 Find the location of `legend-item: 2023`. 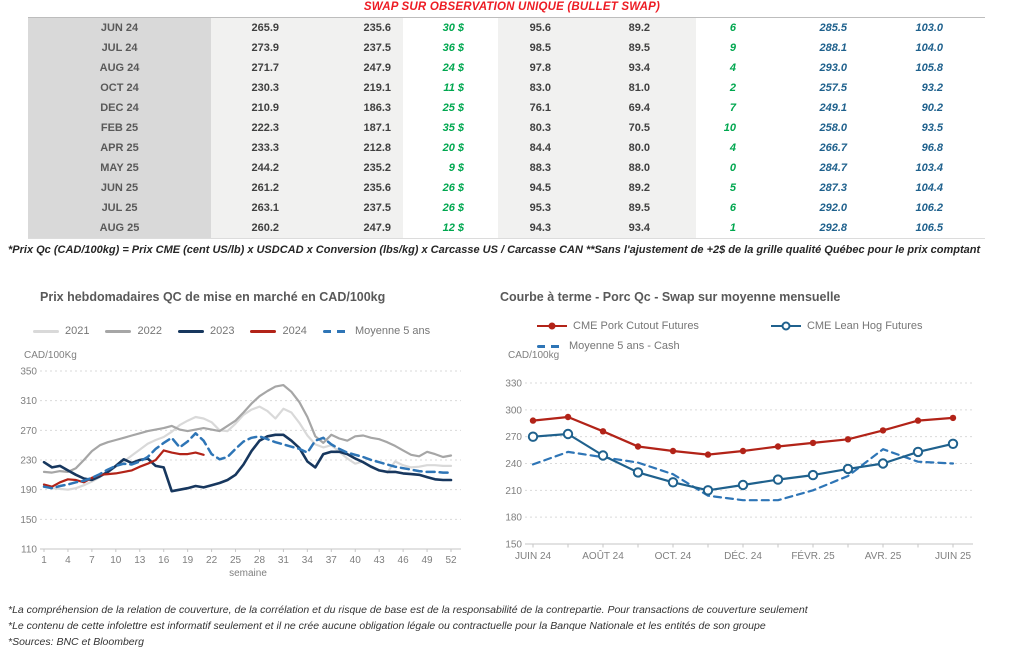

legend-item: 2023 is located at coordinates (206, 331).